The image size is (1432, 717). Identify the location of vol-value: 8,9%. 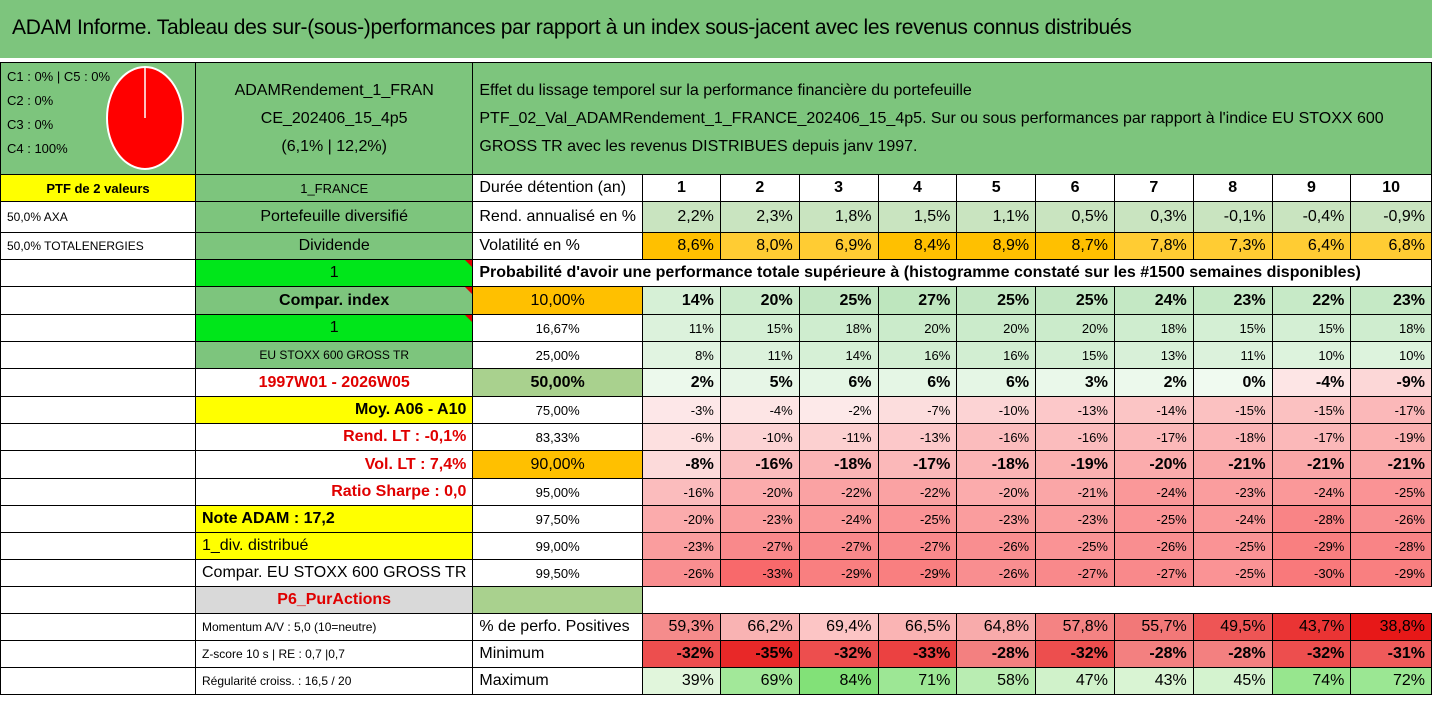
(996, 246).